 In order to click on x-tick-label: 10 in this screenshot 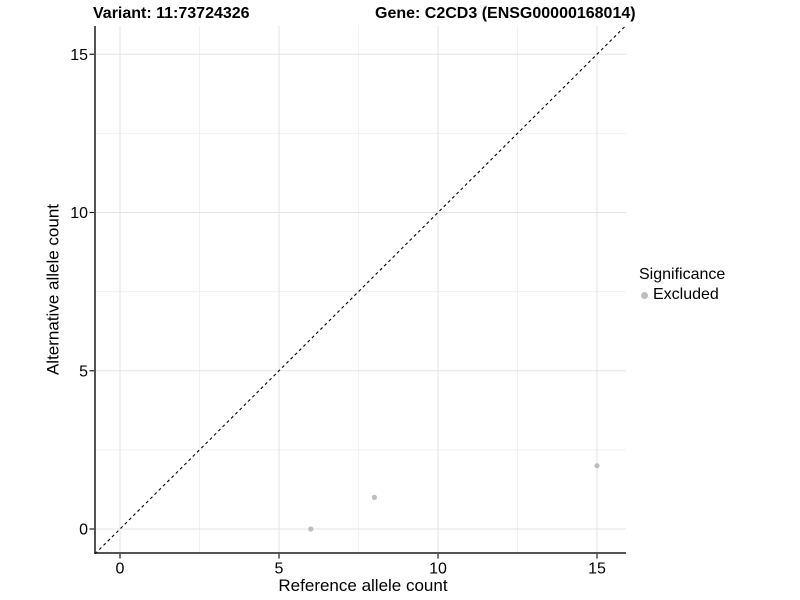, I will do `click(438, 569)`.